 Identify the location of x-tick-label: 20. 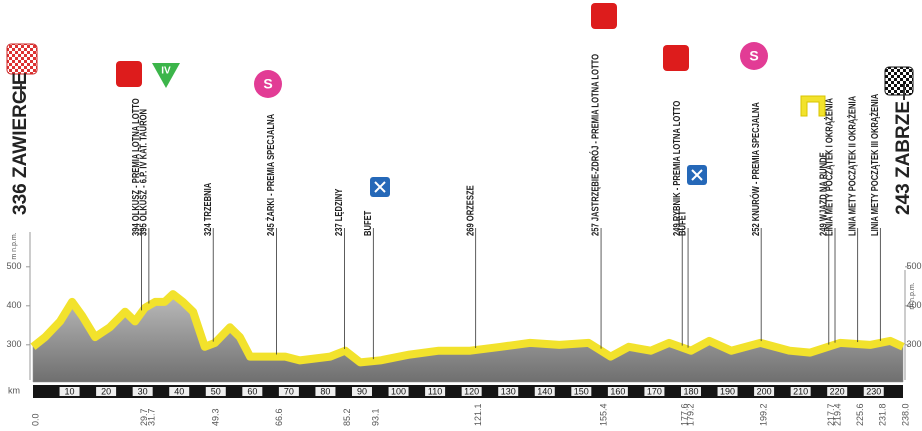
(106, 391).